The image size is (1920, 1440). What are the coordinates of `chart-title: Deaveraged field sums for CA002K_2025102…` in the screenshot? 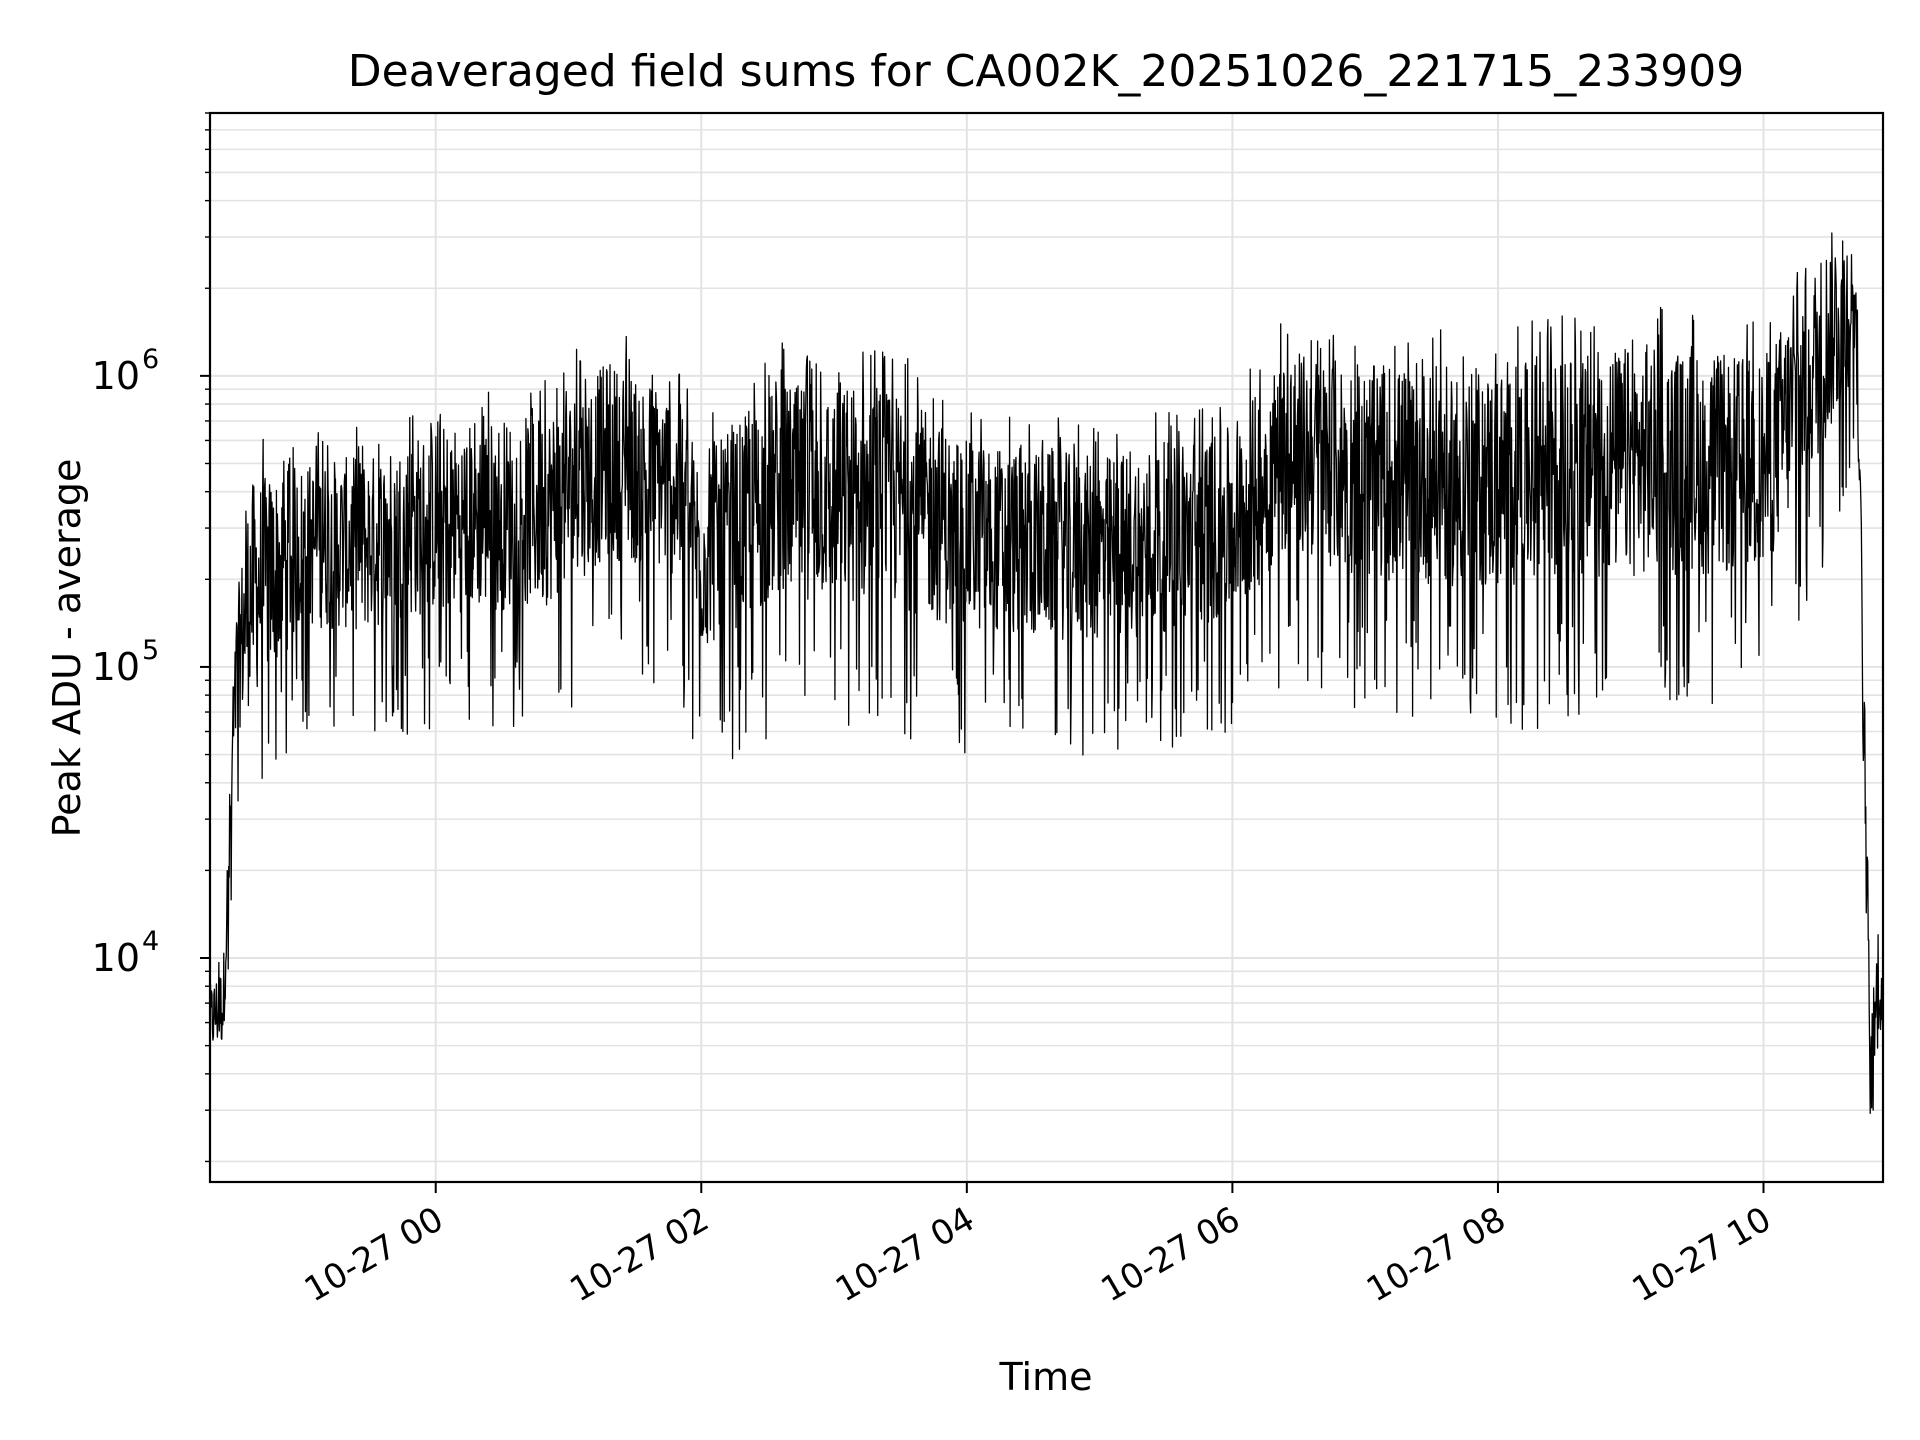 It's located at (1046, 71).